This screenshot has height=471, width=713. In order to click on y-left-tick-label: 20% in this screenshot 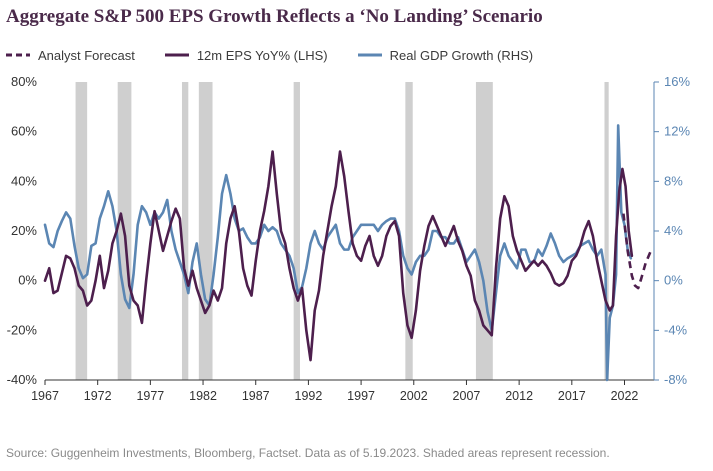, I will do `click(24, 230)`.